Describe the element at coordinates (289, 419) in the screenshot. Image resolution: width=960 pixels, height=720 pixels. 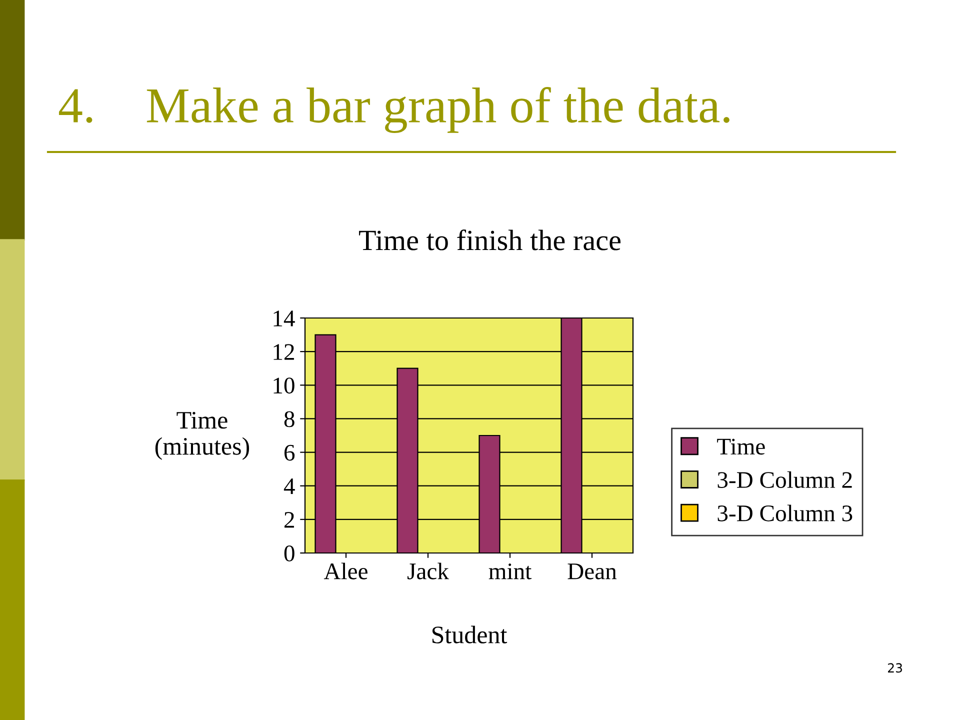
I see `y-tick-label: 8` at that location.